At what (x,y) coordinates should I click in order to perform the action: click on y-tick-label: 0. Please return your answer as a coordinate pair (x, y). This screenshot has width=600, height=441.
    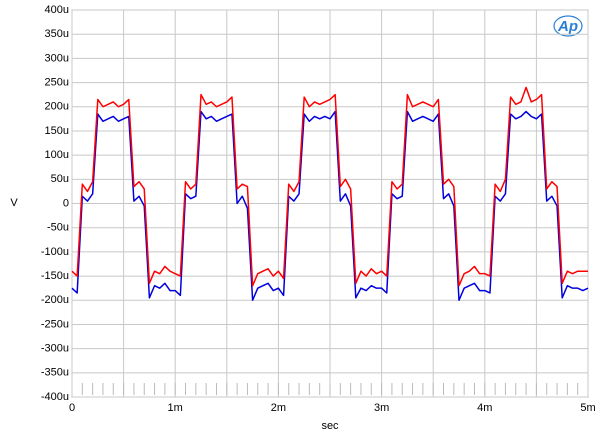
    Looking at the image, I should click on (66, 203).